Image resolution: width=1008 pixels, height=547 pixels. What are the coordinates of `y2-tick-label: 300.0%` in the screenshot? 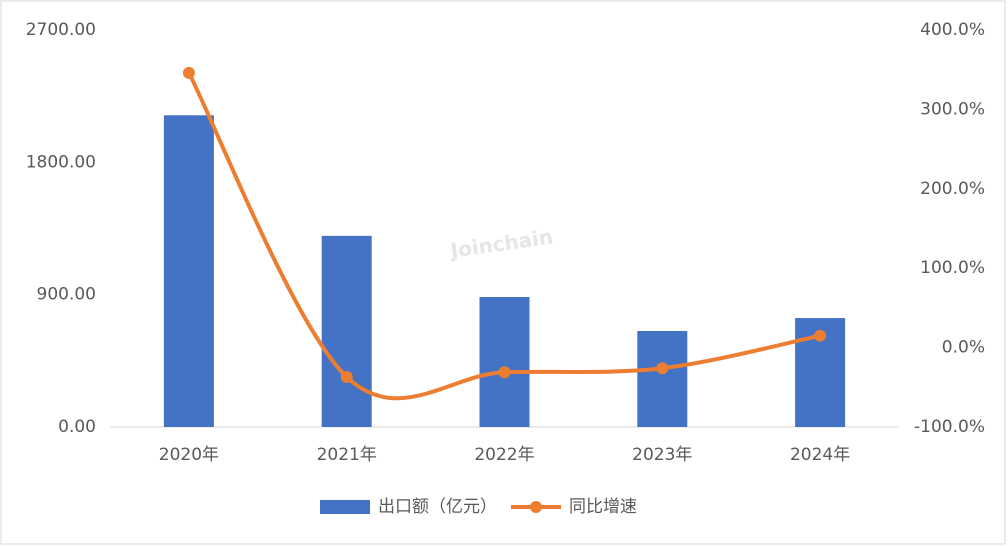 It's located at (952, 109).